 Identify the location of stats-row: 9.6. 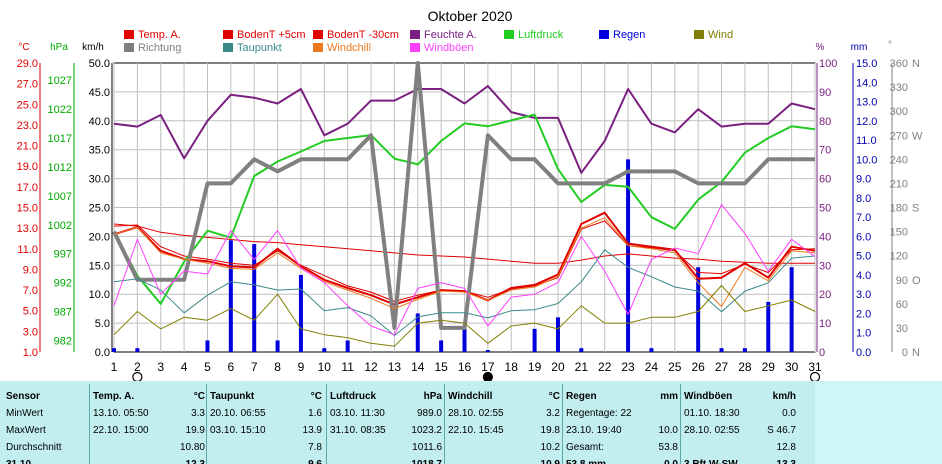
(266, 460).